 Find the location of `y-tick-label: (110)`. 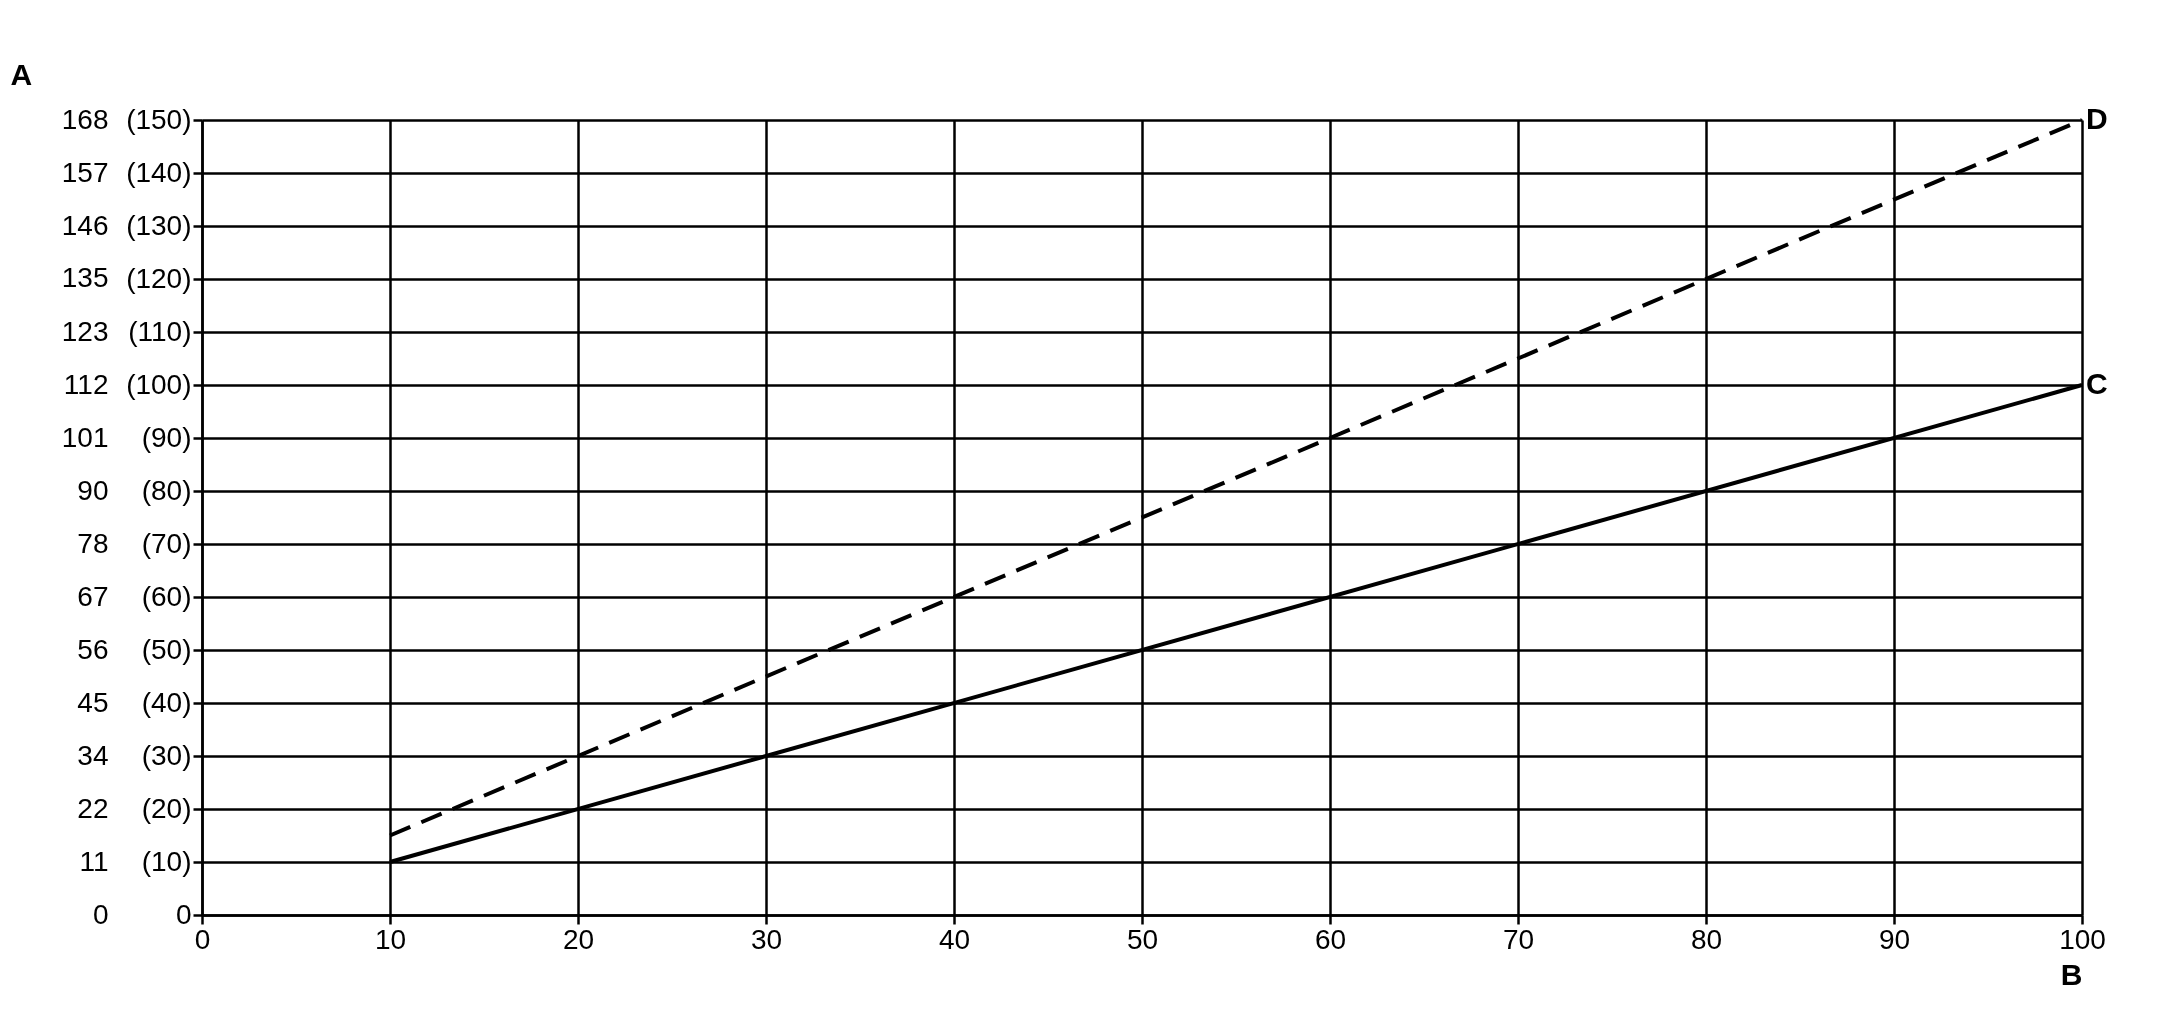

y-tick-label: (110) is located at coordinates (160, 331).